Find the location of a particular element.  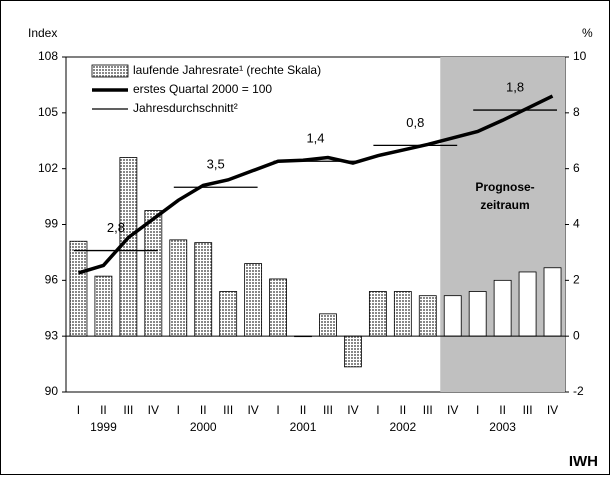

y2-tick-label: 4 is located at coordinates (576, 224).